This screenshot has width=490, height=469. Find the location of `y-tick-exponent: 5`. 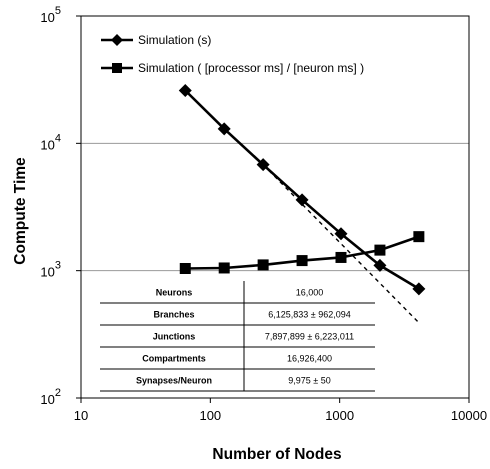

y-tick-exponent: 5 is located at coordinates (58, 11).